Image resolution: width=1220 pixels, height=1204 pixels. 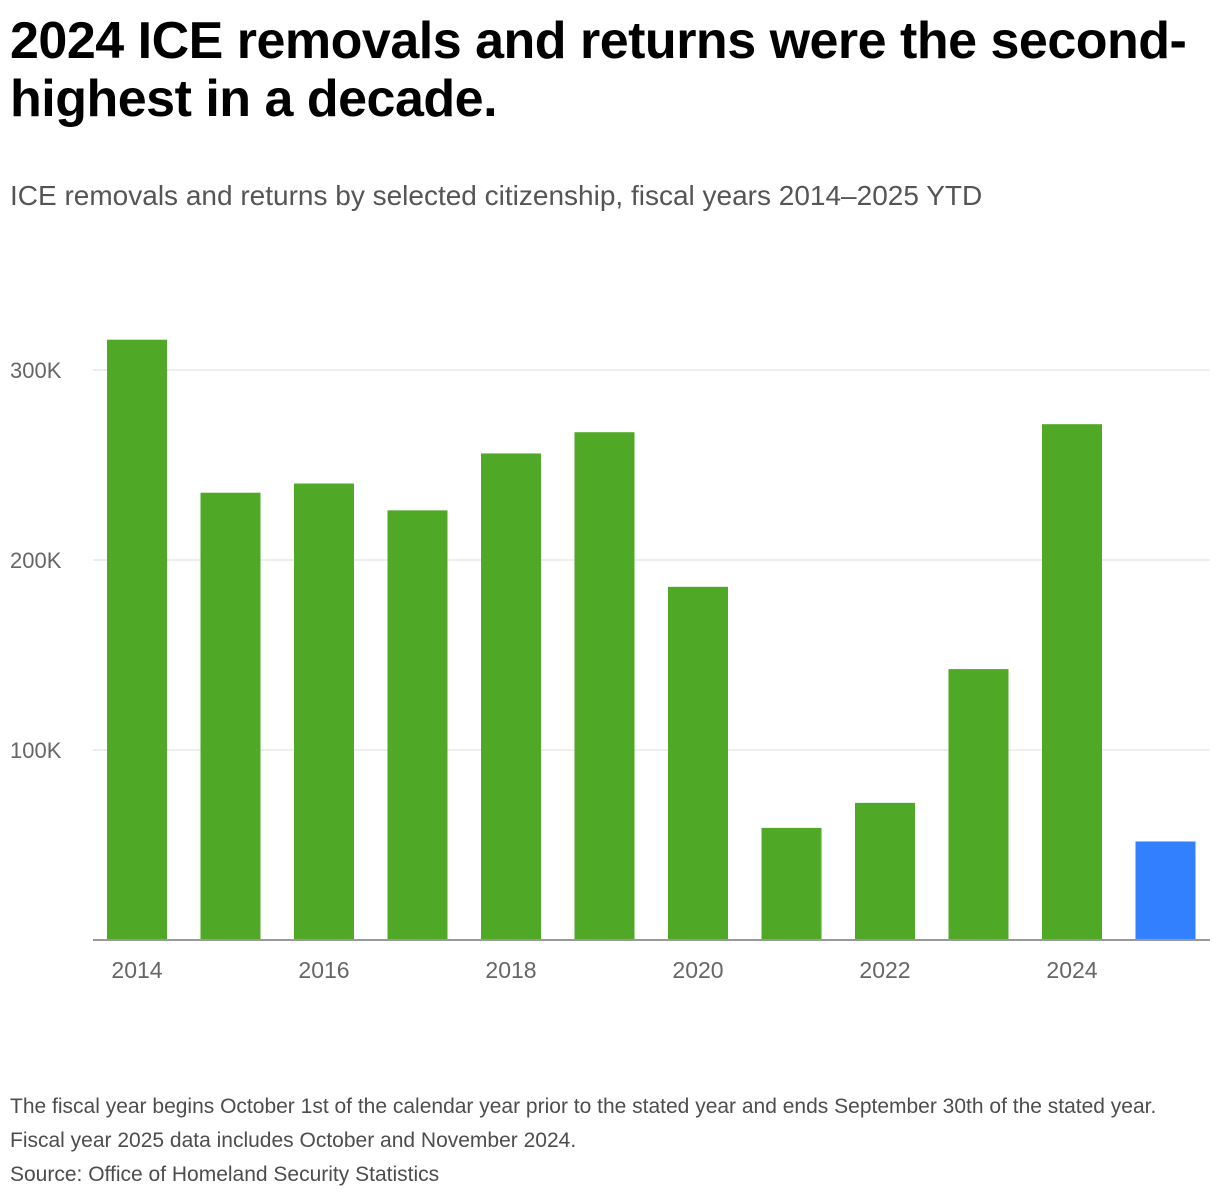 I want to click on y-tick-label: 200K, so click(x=36, y=560).